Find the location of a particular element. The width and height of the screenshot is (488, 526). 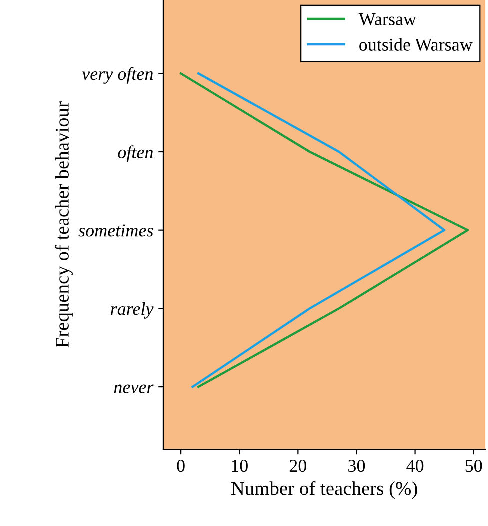

x-tick-label: 40 is located at coordinates (415, 466).